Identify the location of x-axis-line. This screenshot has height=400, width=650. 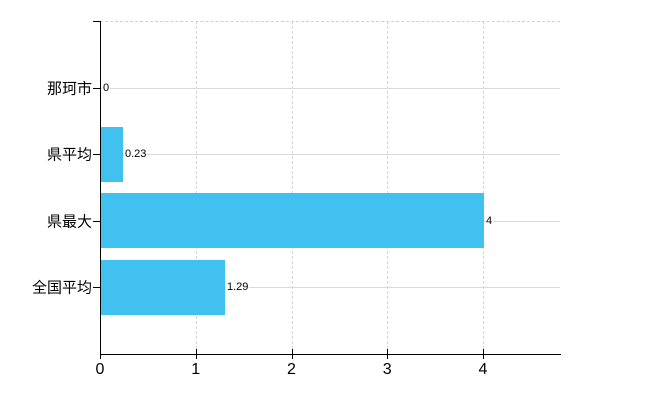
(330, 354).